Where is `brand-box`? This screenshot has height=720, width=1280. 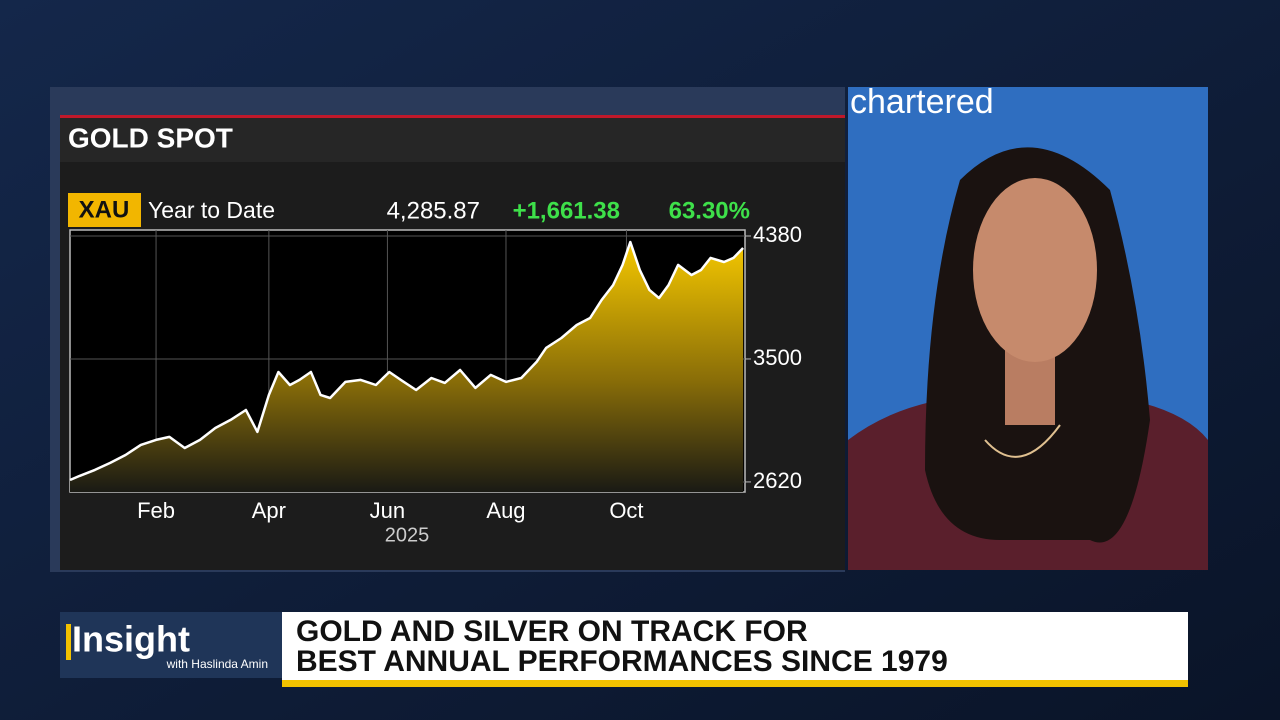 brand-box is located at coordinates (171, 645).